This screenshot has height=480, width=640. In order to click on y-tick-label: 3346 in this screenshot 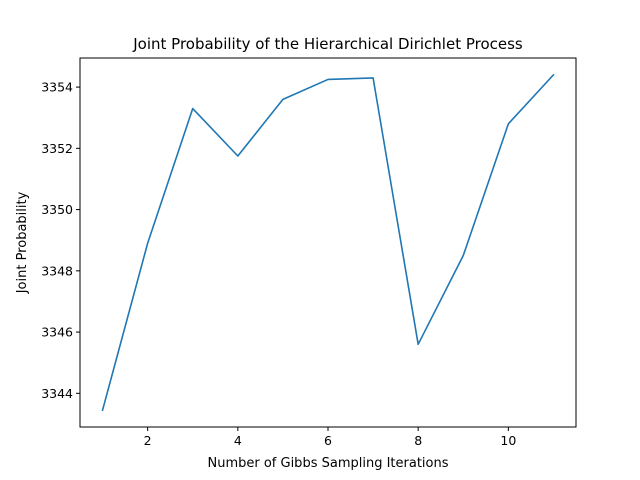, I will do `click(57, 332)`.